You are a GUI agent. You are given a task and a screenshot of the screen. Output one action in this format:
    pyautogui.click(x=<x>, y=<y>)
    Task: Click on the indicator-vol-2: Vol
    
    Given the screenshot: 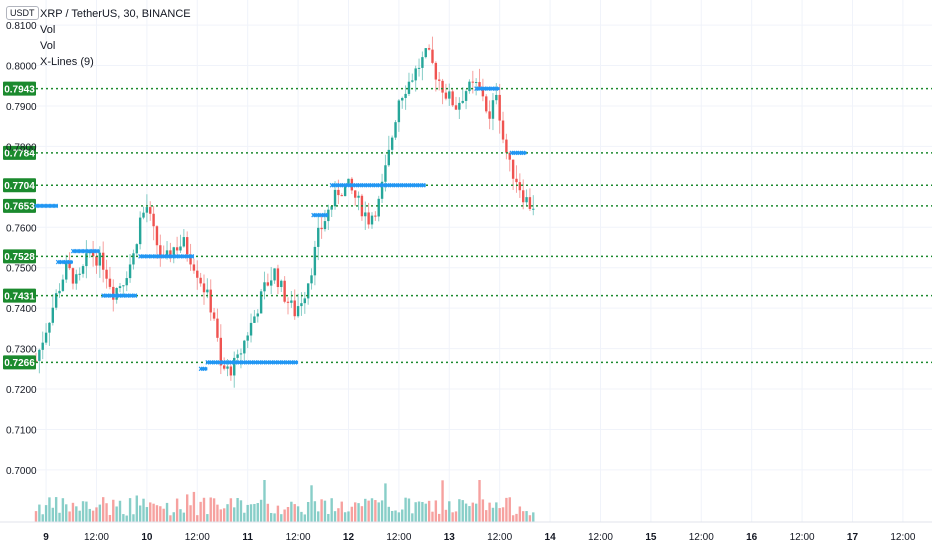 What is the action you would take?
    pyautogui.click(x=48, y=46)
    